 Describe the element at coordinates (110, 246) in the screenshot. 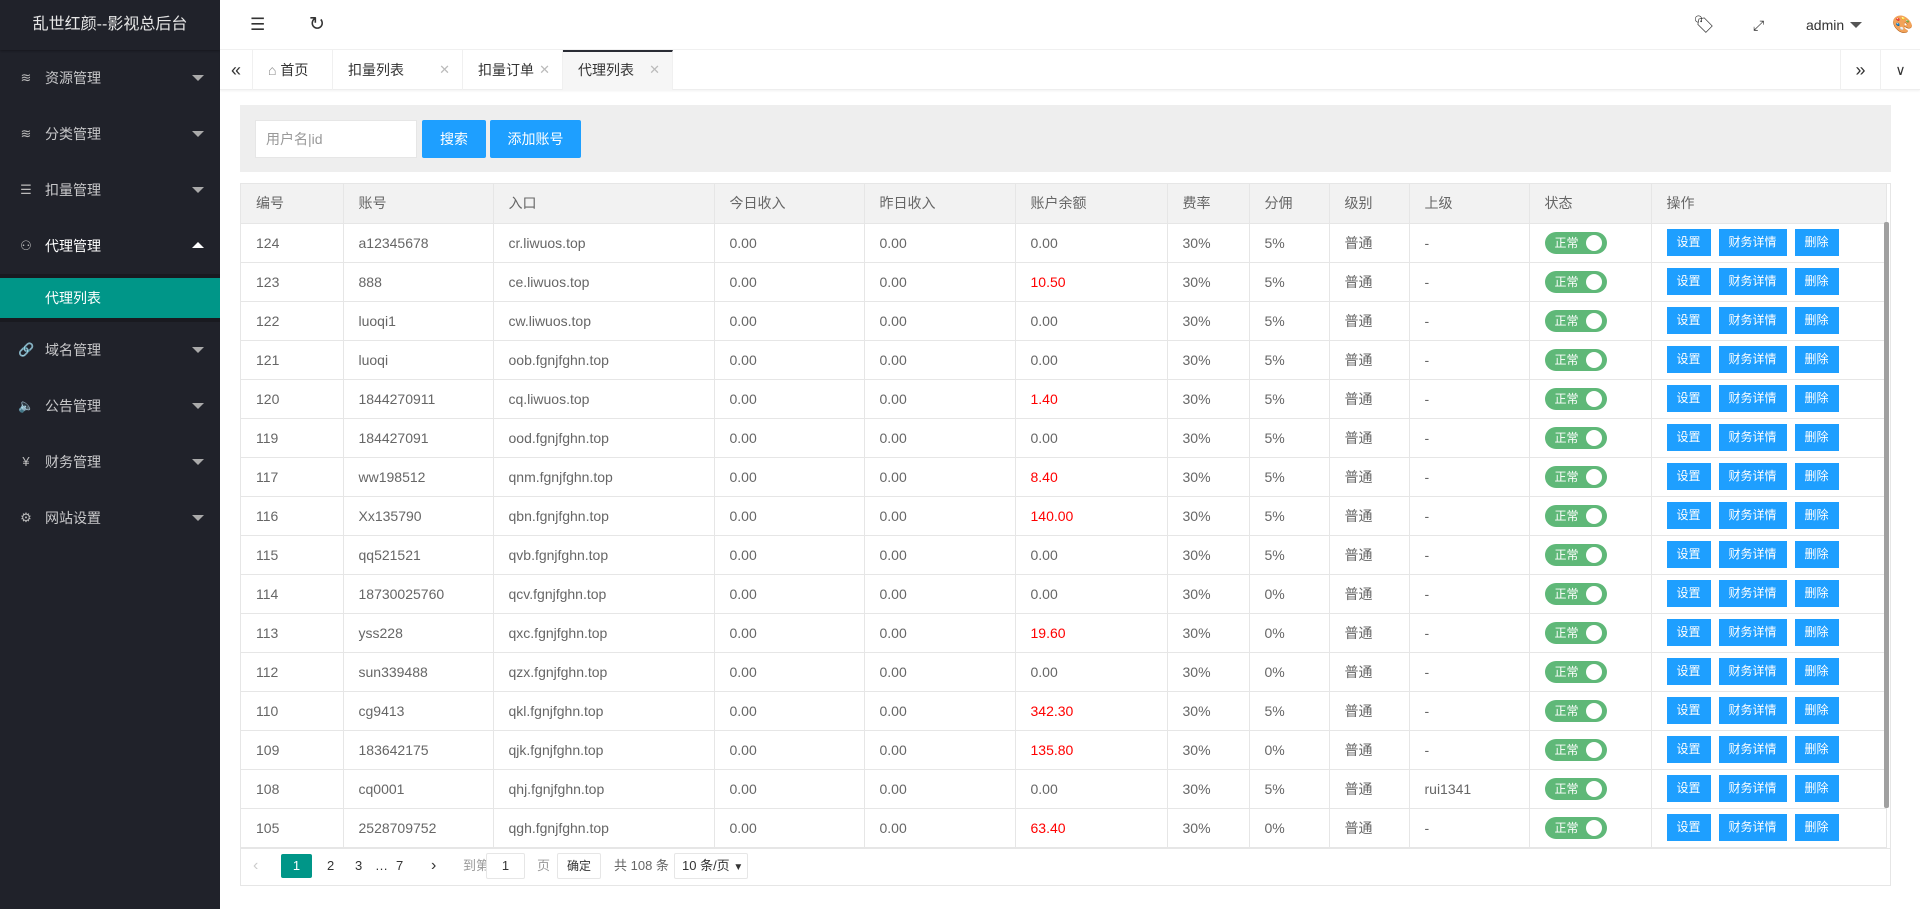

I see `sidebar-item-3: ⚇ 代理管理` at that location.